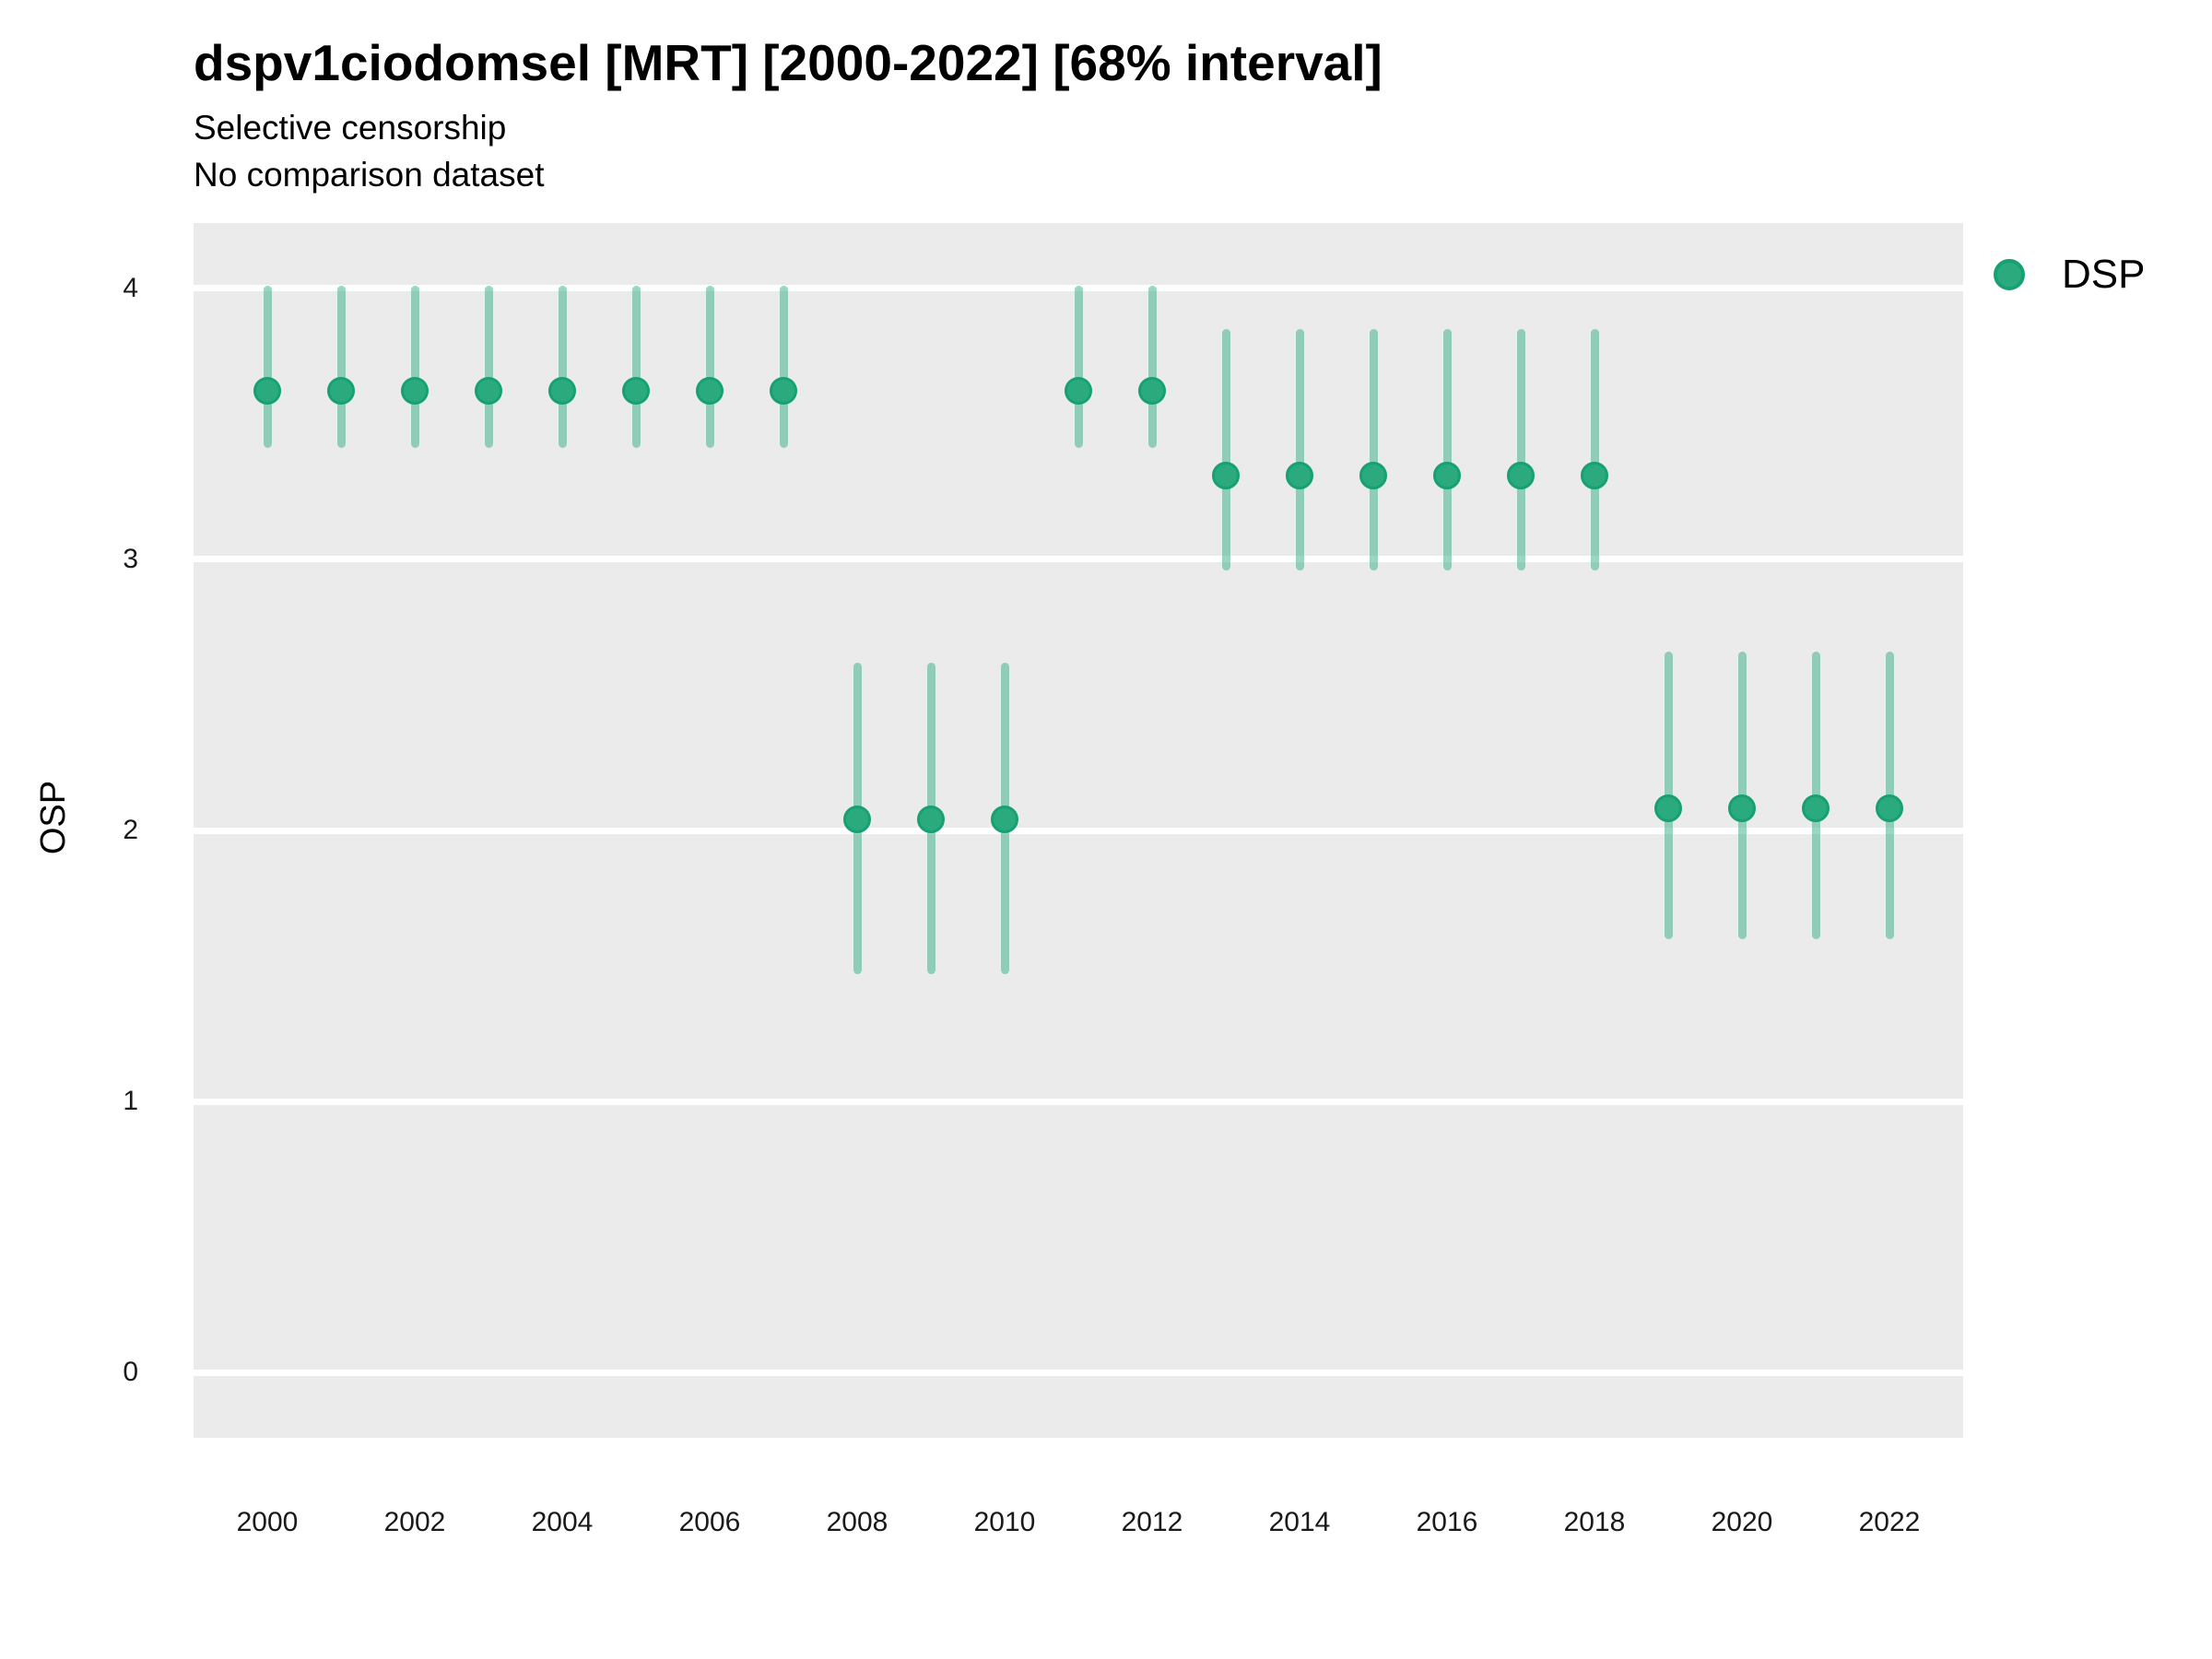 Image resolution: width=2212 pixels, height=1659 pixels. What do you see at coordinates (130, 1372) in the screenshot?
I see `y-tick-label-0: 0` at bounding box center [130, 1372].